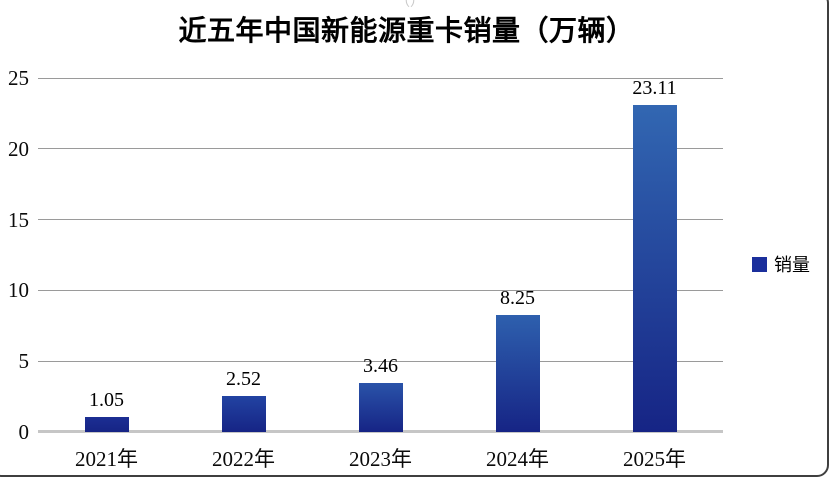 This screenshot has width=831, height=479. What do you see at coordinates (517, 373) in the screenshot?
I see `bar-2024年` at bounding box center [517, 373].